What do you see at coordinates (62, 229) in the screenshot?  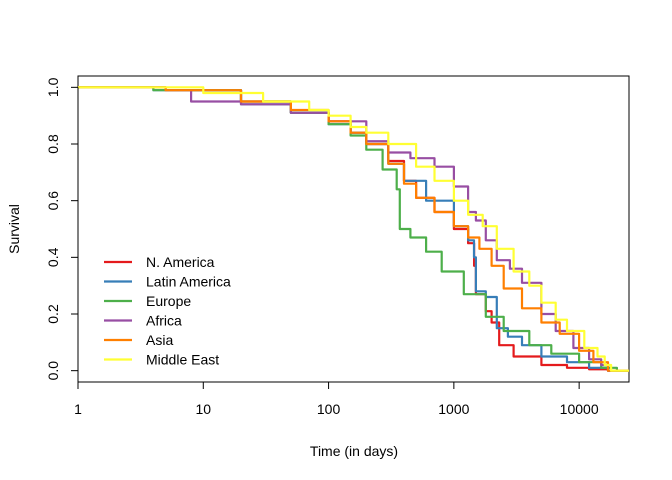 I see `y-axis: 0.0 0.2 0.4 0.6 0.8 1.0` at bounding box center [62, 229].